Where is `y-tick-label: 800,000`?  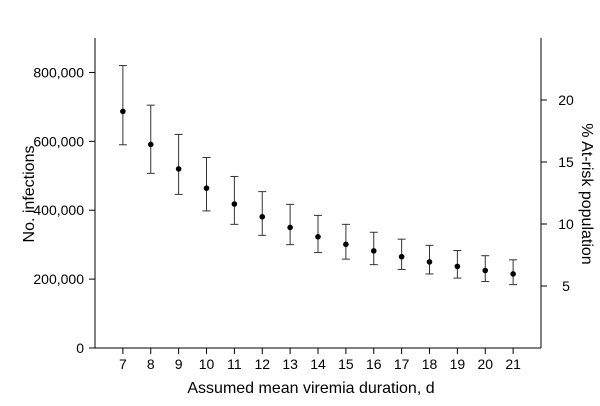
y-tick-label: 800,000 is located at coordinates (58, 72).